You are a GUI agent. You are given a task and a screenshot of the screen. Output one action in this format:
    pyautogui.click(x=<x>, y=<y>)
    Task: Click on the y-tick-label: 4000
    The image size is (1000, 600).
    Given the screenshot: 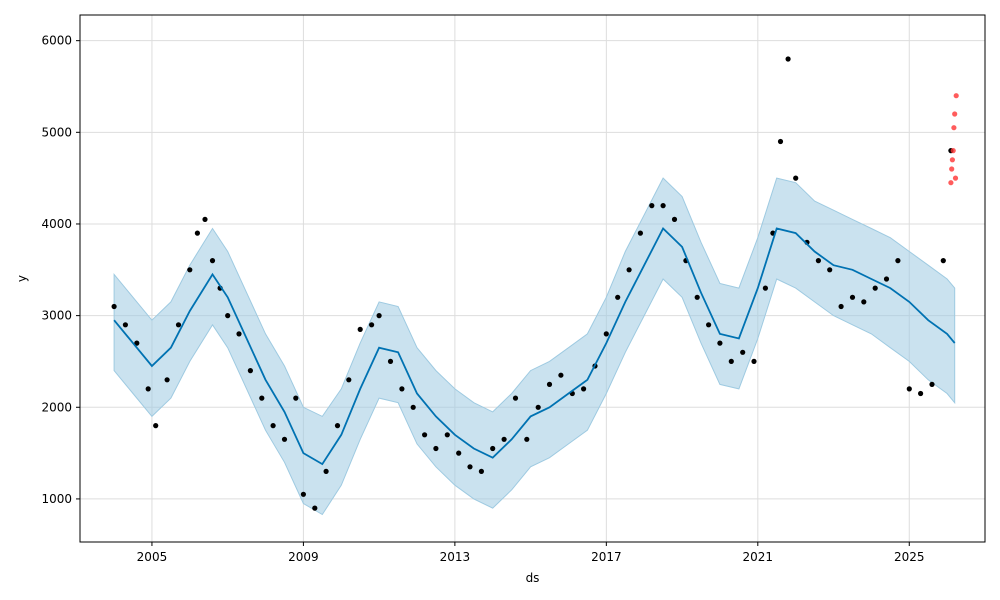 What is the action you would take?
    pyautogui.click(x=56, y=224)
    